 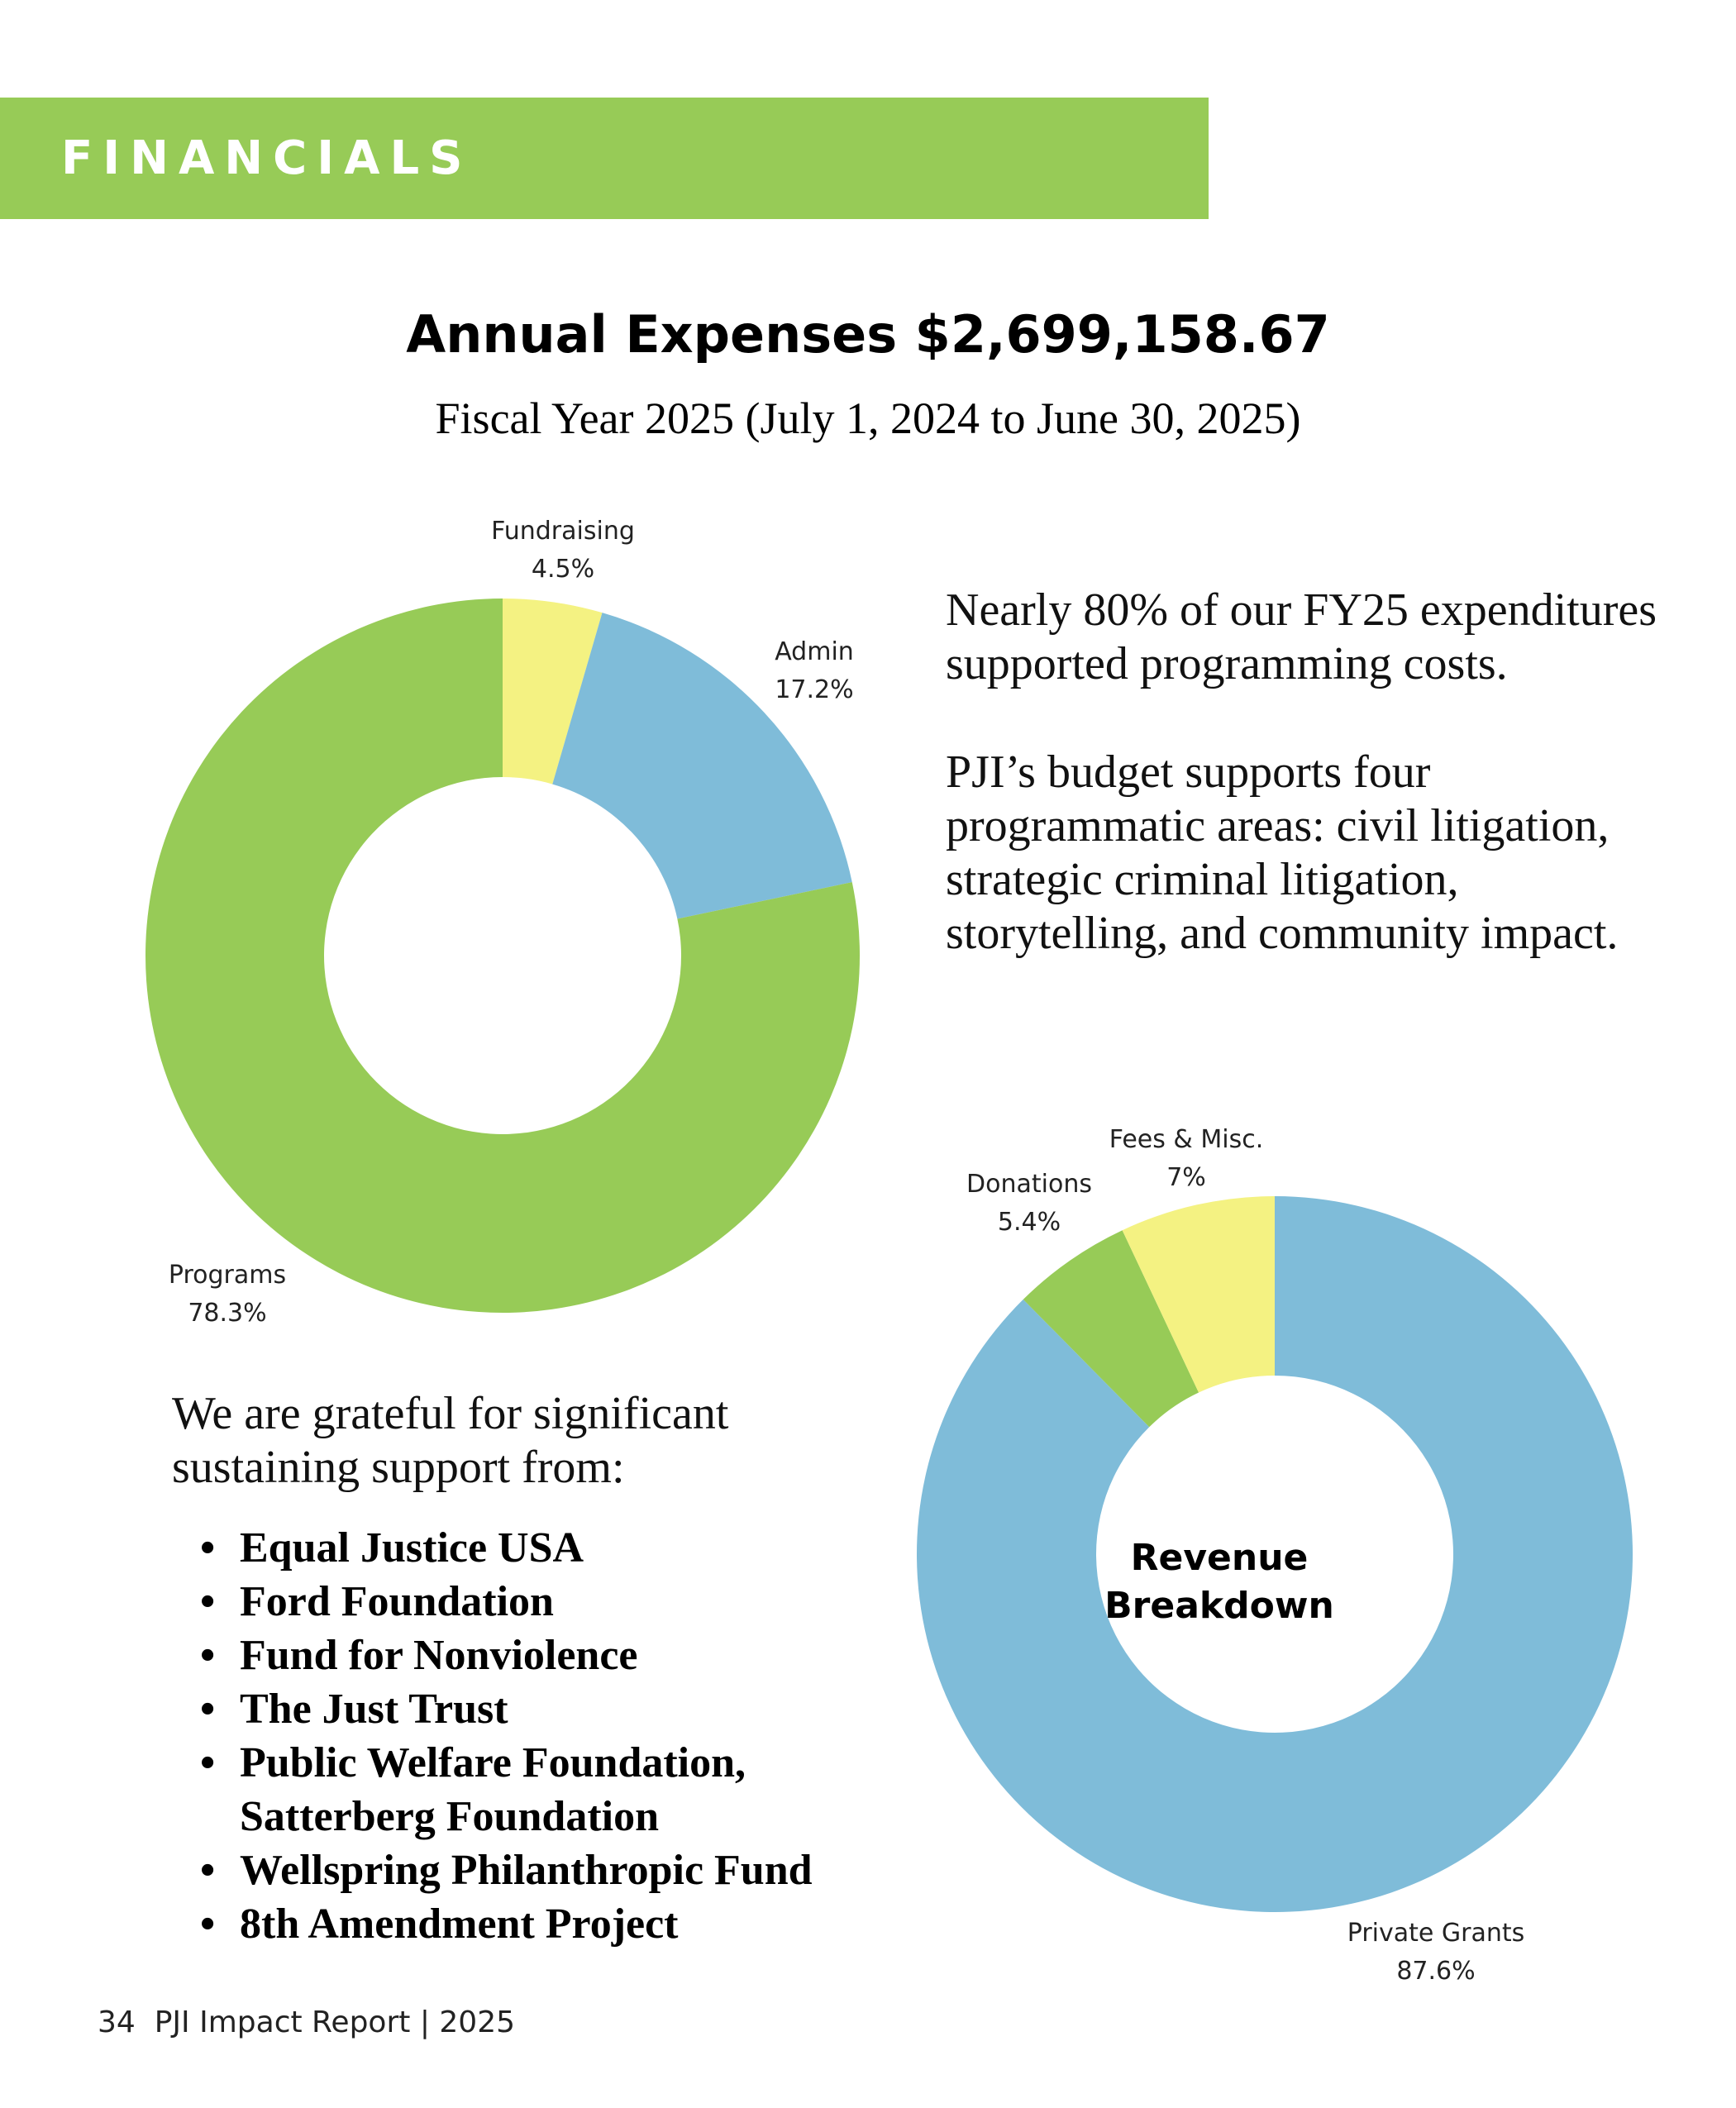 I want to click on donations-slice-label: Donations 5.4%, so click(x=1029, y=1204).